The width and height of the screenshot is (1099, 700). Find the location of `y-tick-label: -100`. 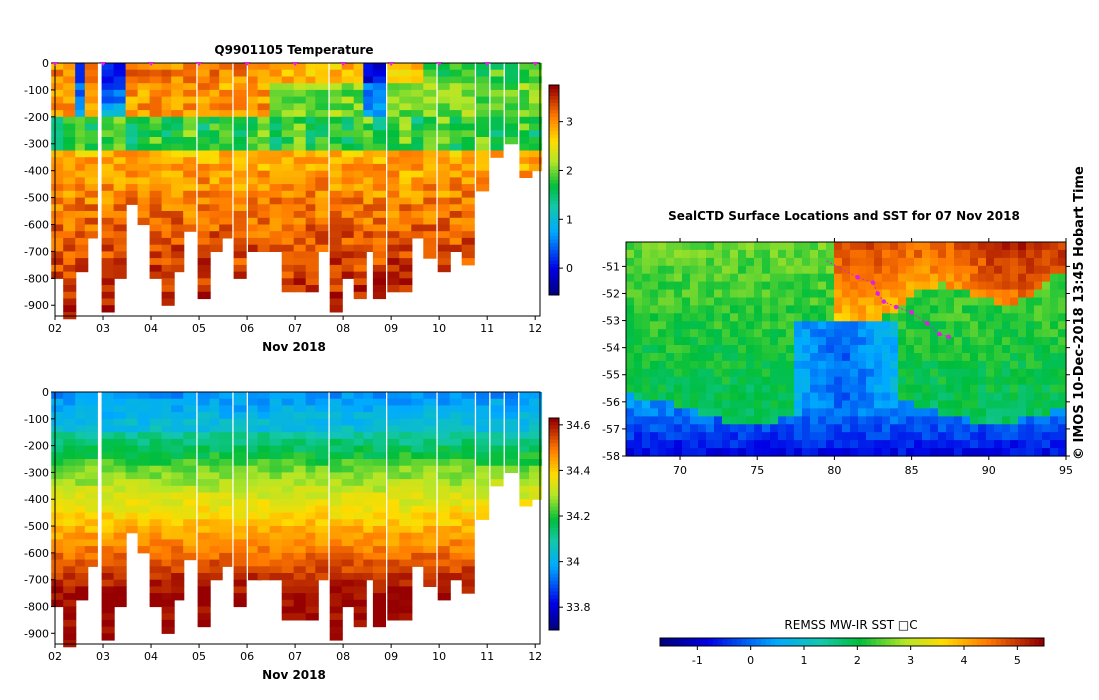

y-tick-label: -100 is located at coordinates (36, 90).